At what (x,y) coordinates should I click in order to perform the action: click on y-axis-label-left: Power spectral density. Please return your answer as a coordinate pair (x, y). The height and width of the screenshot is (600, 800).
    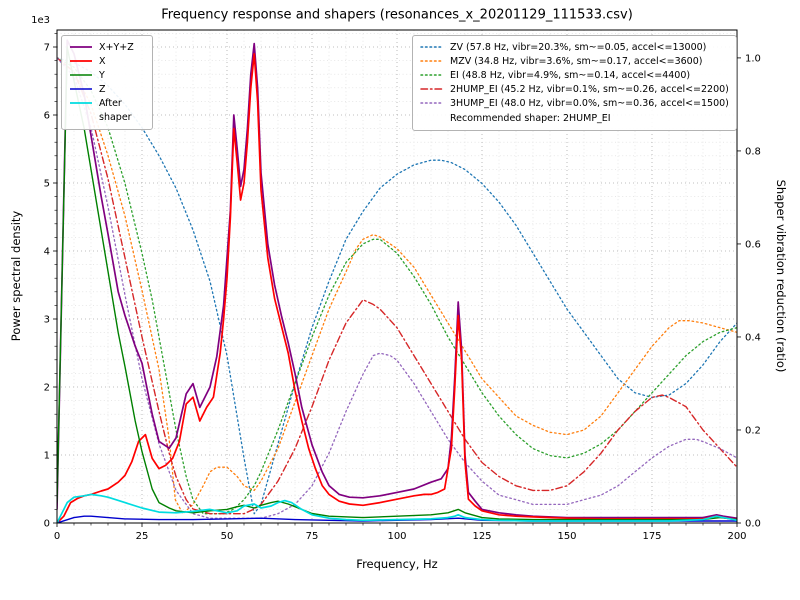
    Looking at the image, I should click on (16, 276).